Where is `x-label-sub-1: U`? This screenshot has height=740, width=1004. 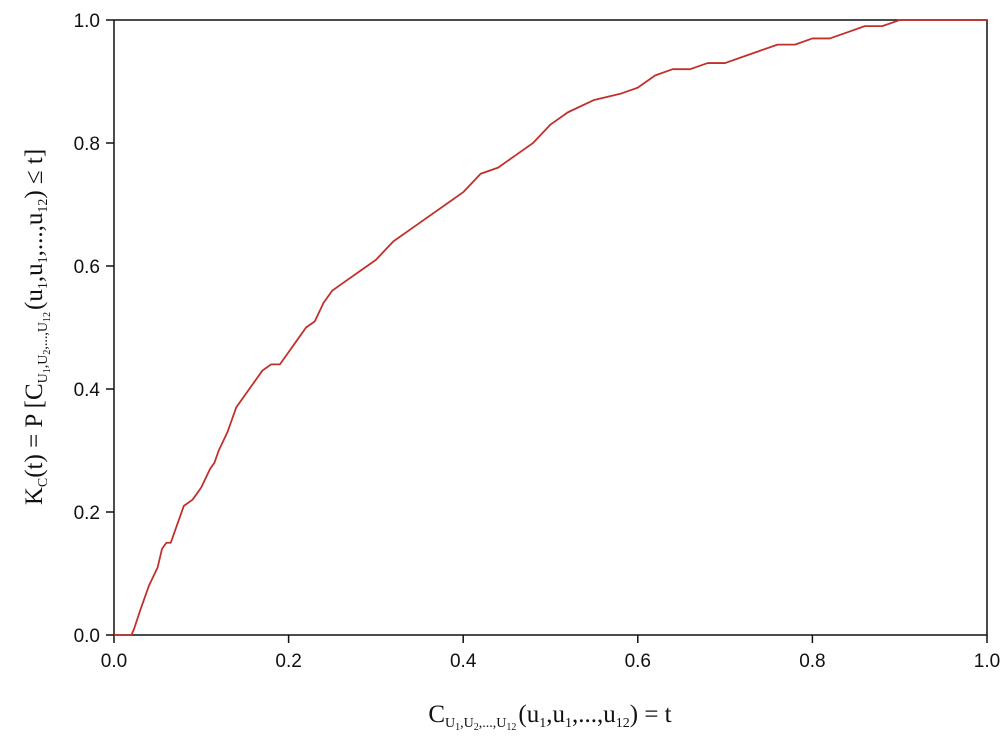
x-label-sub-1: U is located at coordinates (450, 723).